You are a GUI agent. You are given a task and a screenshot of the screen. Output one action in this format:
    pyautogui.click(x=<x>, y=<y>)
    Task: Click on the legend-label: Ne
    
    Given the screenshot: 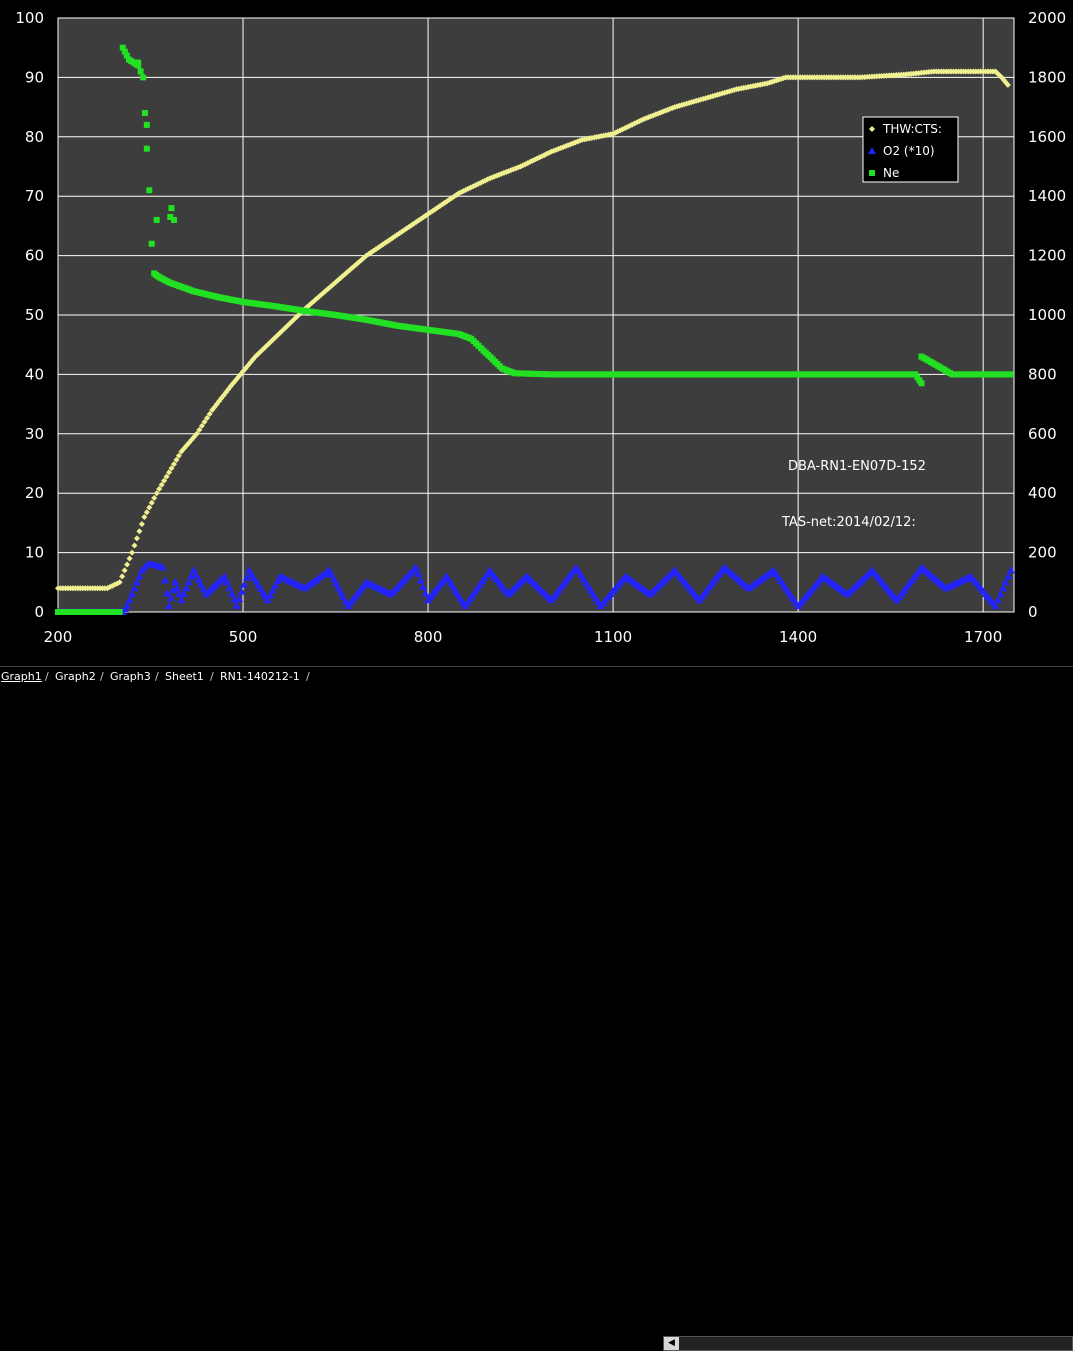 What is the action you would take?
    pyautogui.click(x=891, y=173)
    